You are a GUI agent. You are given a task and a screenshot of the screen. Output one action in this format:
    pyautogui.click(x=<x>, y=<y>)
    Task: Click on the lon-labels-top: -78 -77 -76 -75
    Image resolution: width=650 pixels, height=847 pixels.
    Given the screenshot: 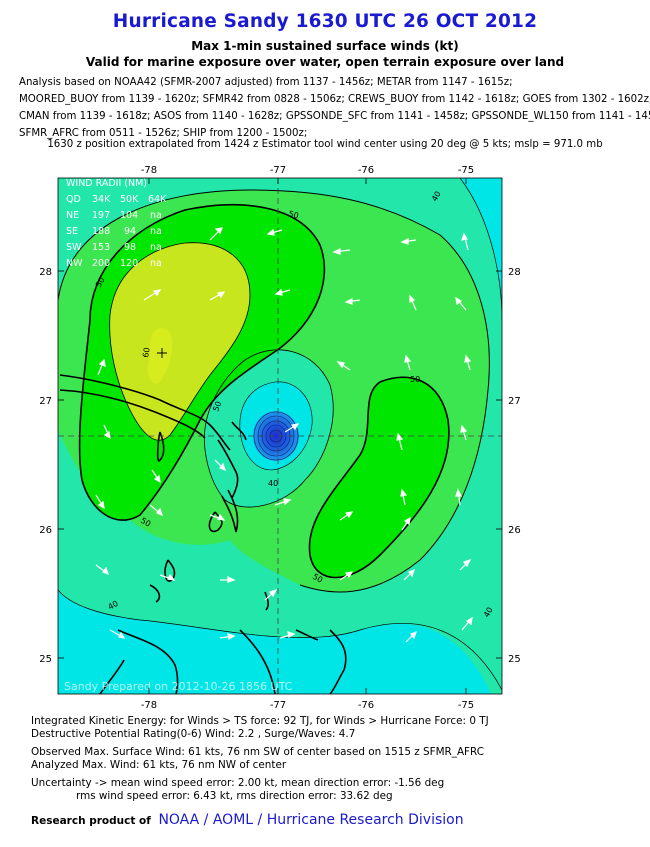 What is the action you would take?
    pyautogui.click(x=307, y=170)
    